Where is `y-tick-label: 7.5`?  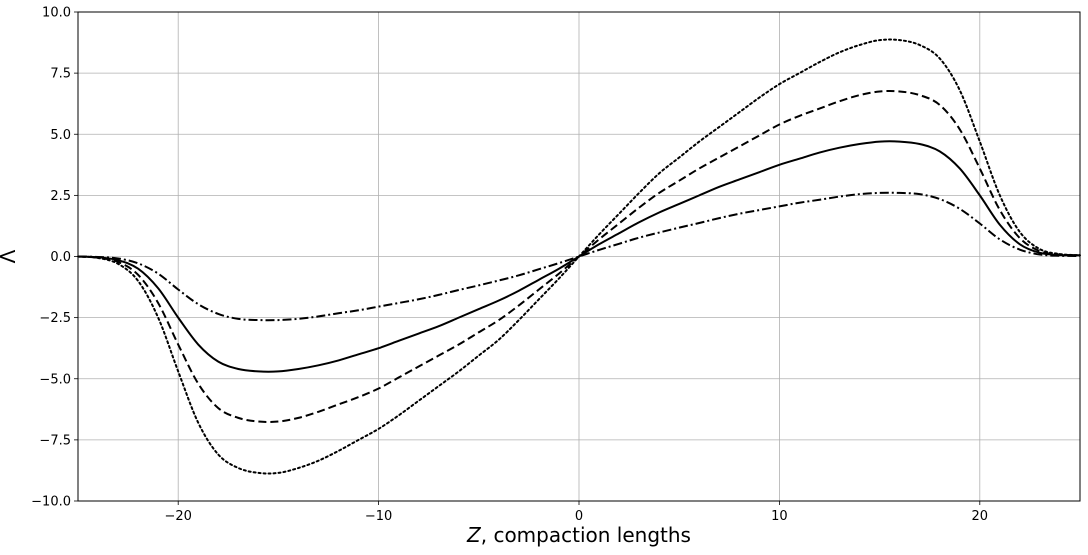
y-tick-label: 7.5 is located at coordinates (60, 74).